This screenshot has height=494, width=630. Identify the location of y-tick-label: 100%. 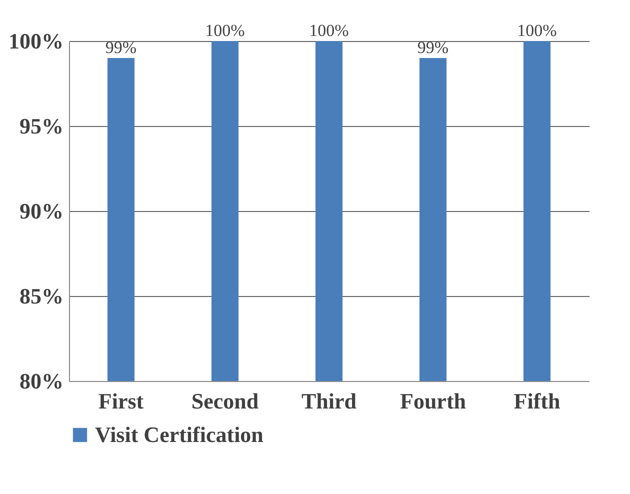
(36, 41).